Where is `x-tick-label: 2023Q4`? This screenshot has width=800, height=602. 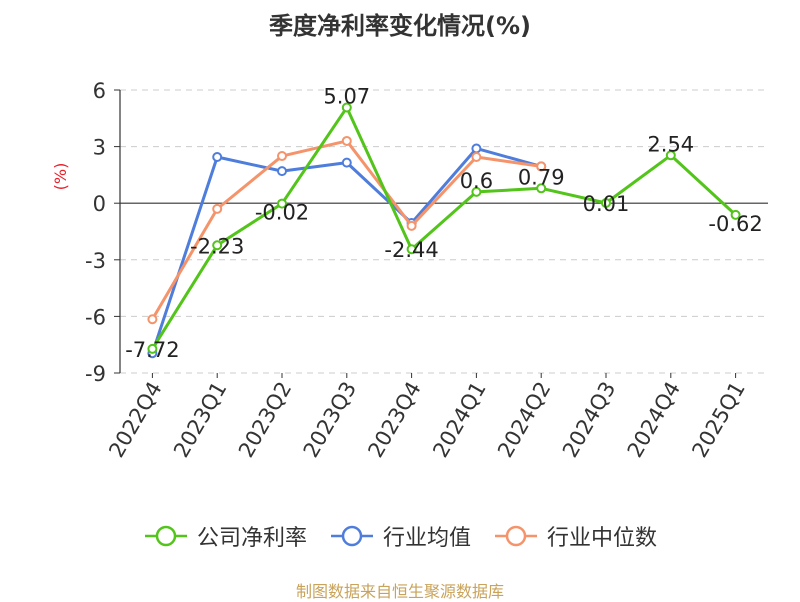
x-tick-label: 2023Q4 is located at coordinates (394, 420).